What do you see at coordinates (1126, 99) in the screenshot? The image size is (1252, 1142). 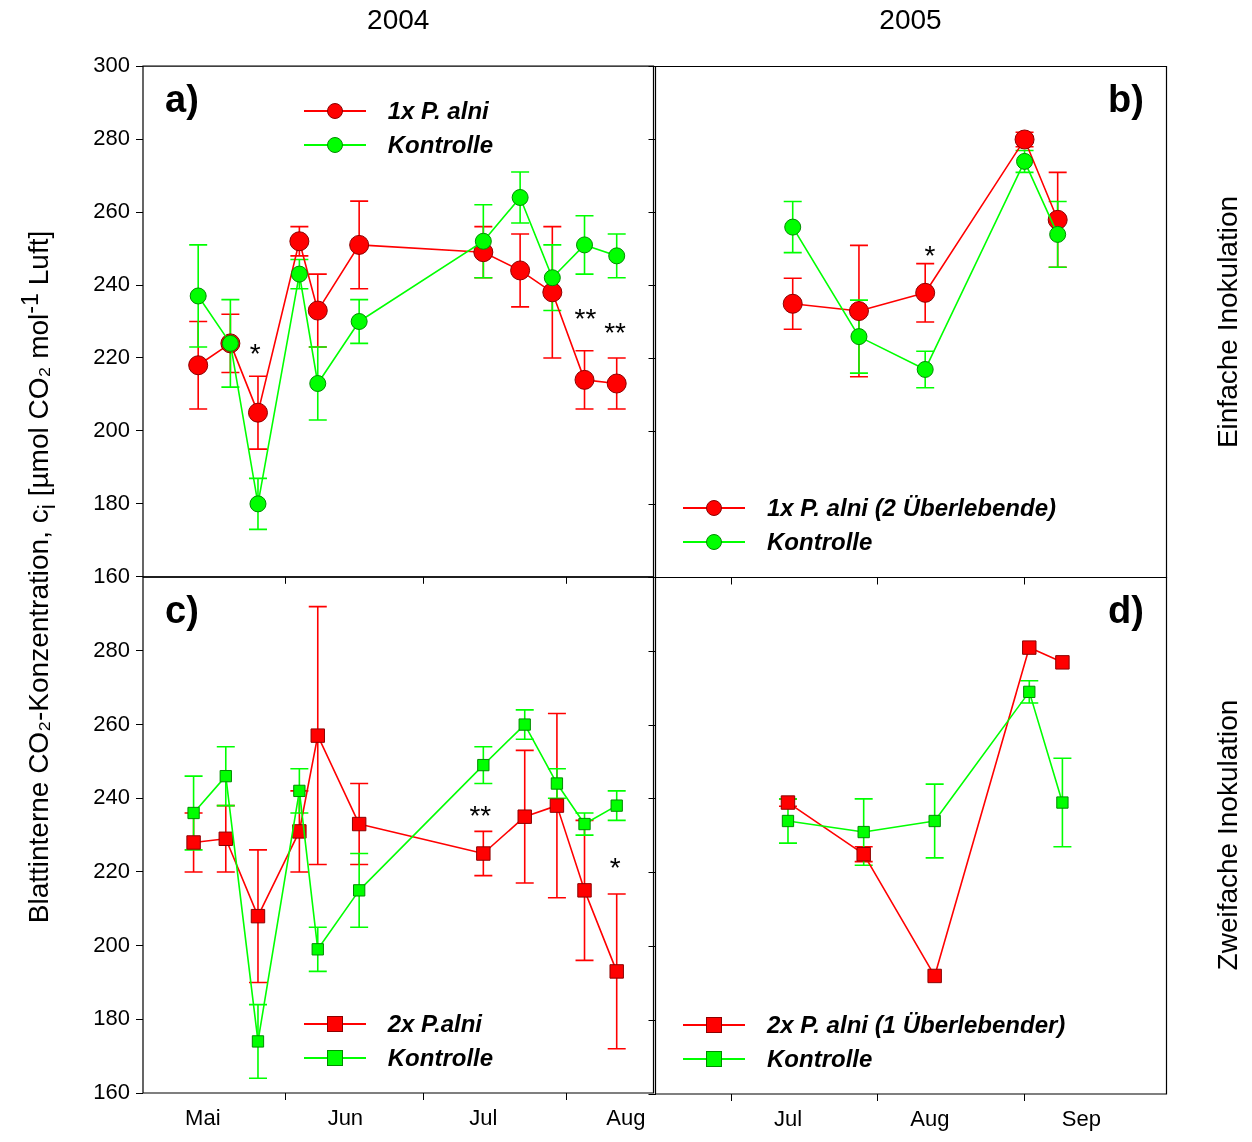 I see `annotation: b)` at bounding box center [1126, 99].